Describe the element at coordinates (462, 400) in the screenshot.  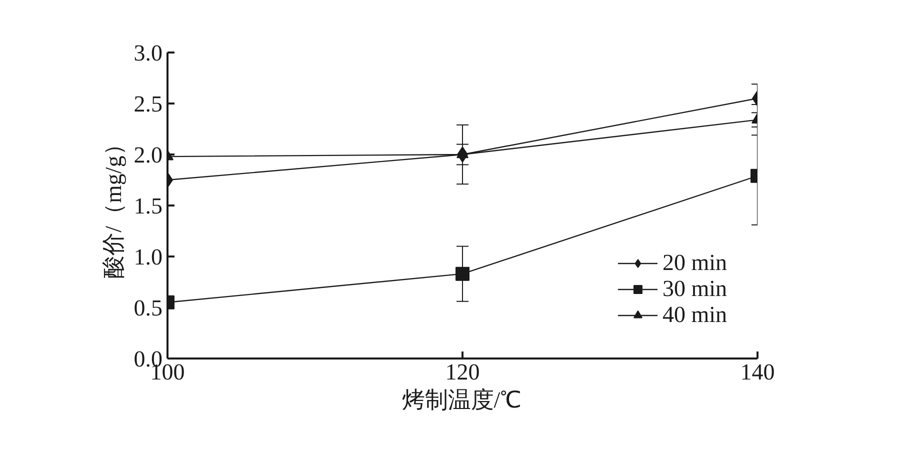
I see `x-axis-title: 烤制温度/℃` at that location.